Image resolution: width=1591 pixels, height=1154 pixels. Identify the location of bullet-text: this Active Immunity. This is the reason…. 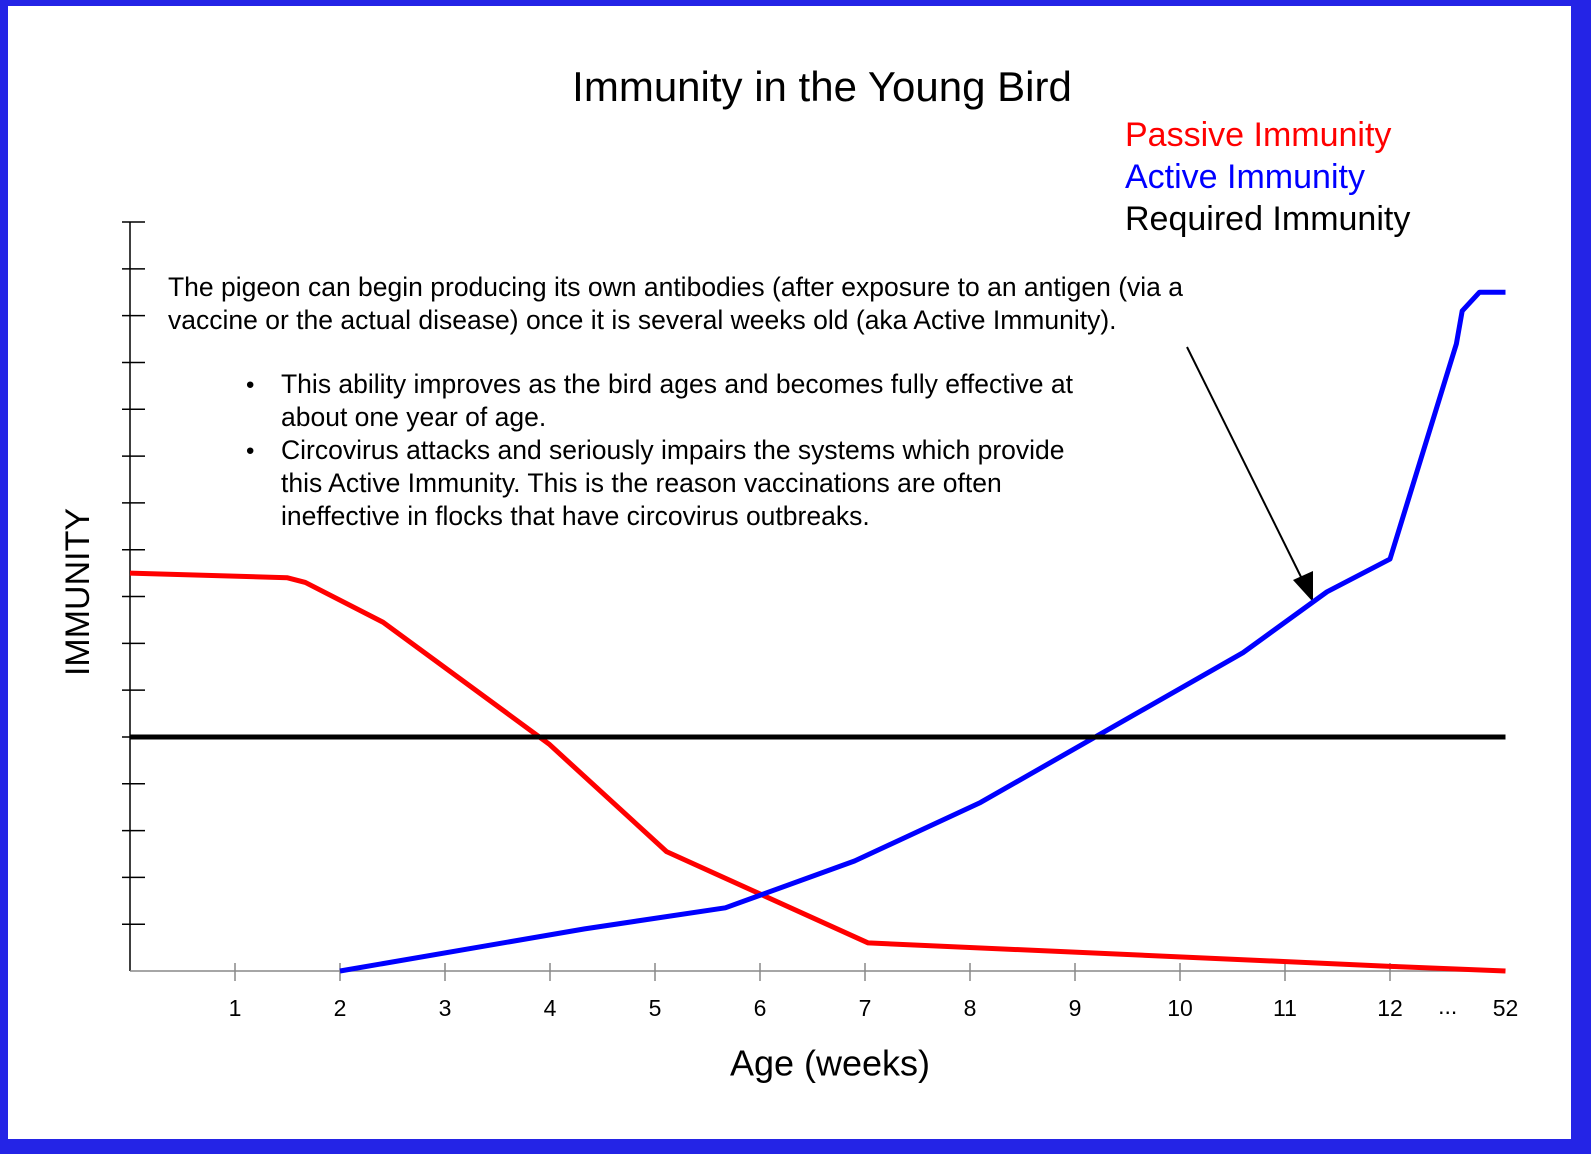
(641, 483).